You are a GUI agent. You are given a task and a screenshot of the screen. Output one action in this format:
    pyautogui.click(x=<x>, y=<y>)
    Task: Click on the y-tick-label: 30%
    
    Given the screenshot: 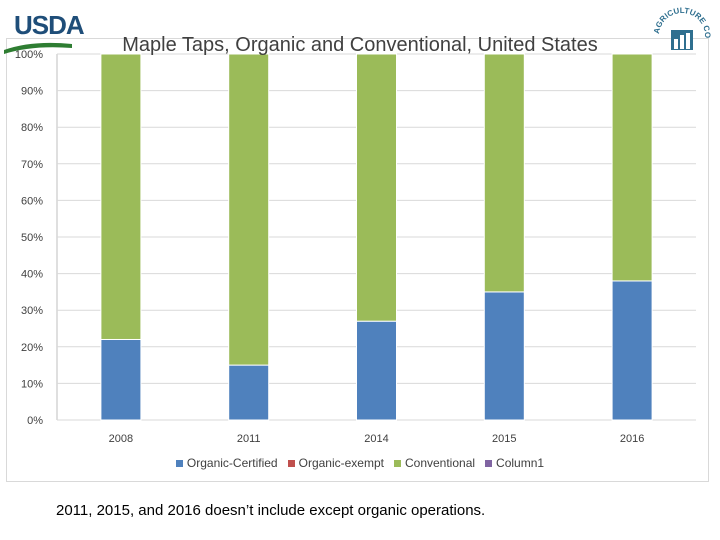 What is the action you would take?
    pyautogui.click(x=32, y=311)
    